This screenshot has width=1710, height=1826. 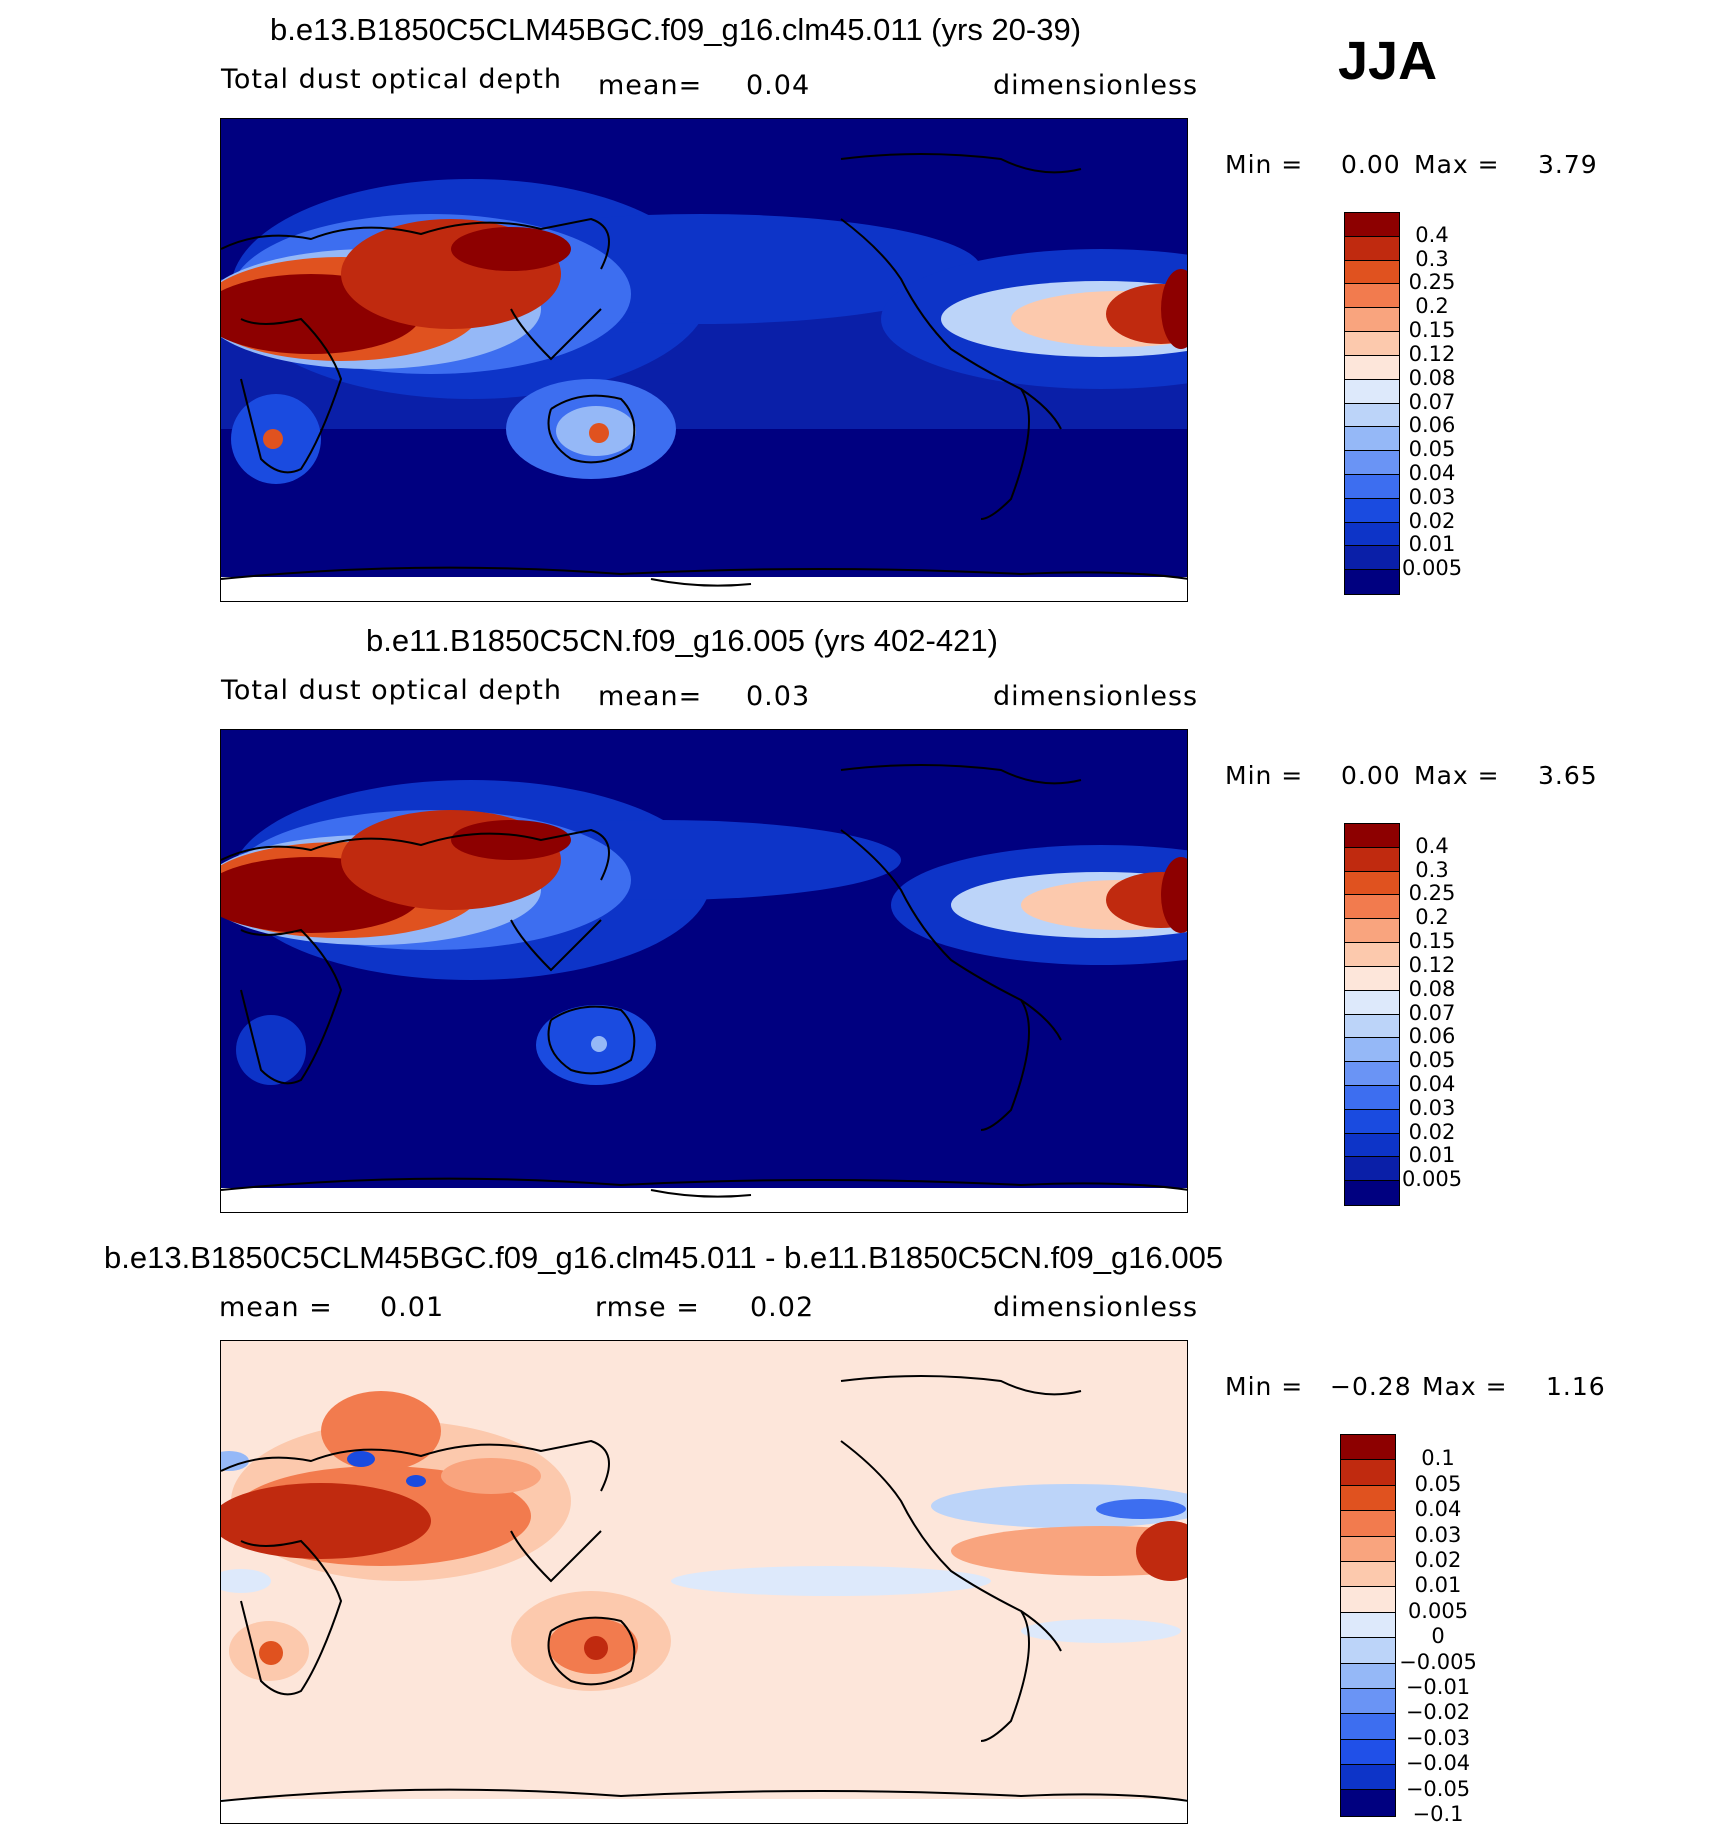 What do you see at coordinates (1432, 1012) in the screenshot?
I see `colorbar-level-label: 0.07` at bounding box center [1432, 1012].